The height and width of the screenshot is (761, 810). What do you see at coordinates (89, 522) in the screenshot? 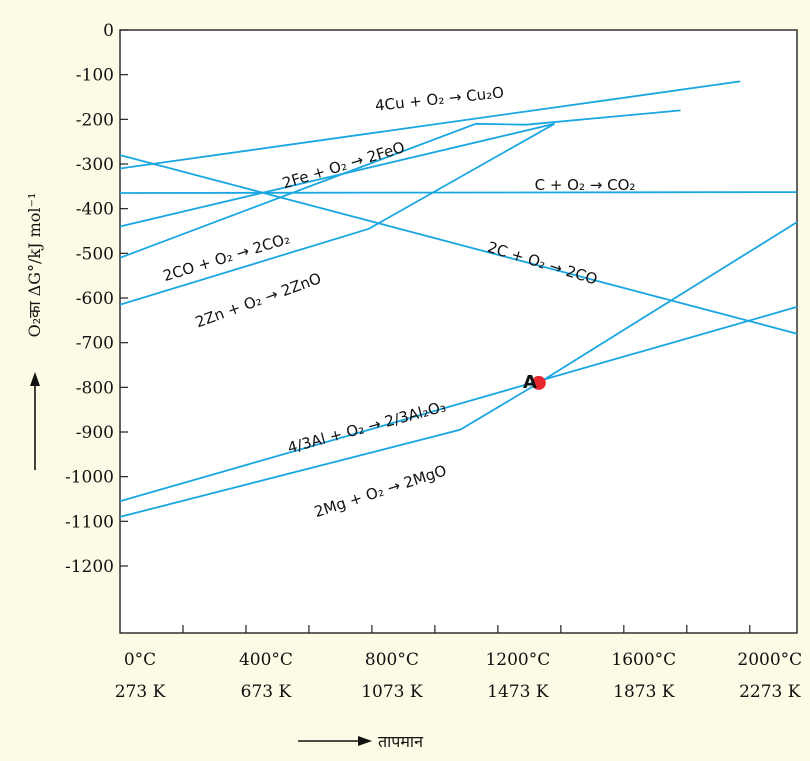
I see `y-tick-label: -1100` at bounding box center [89, 522].